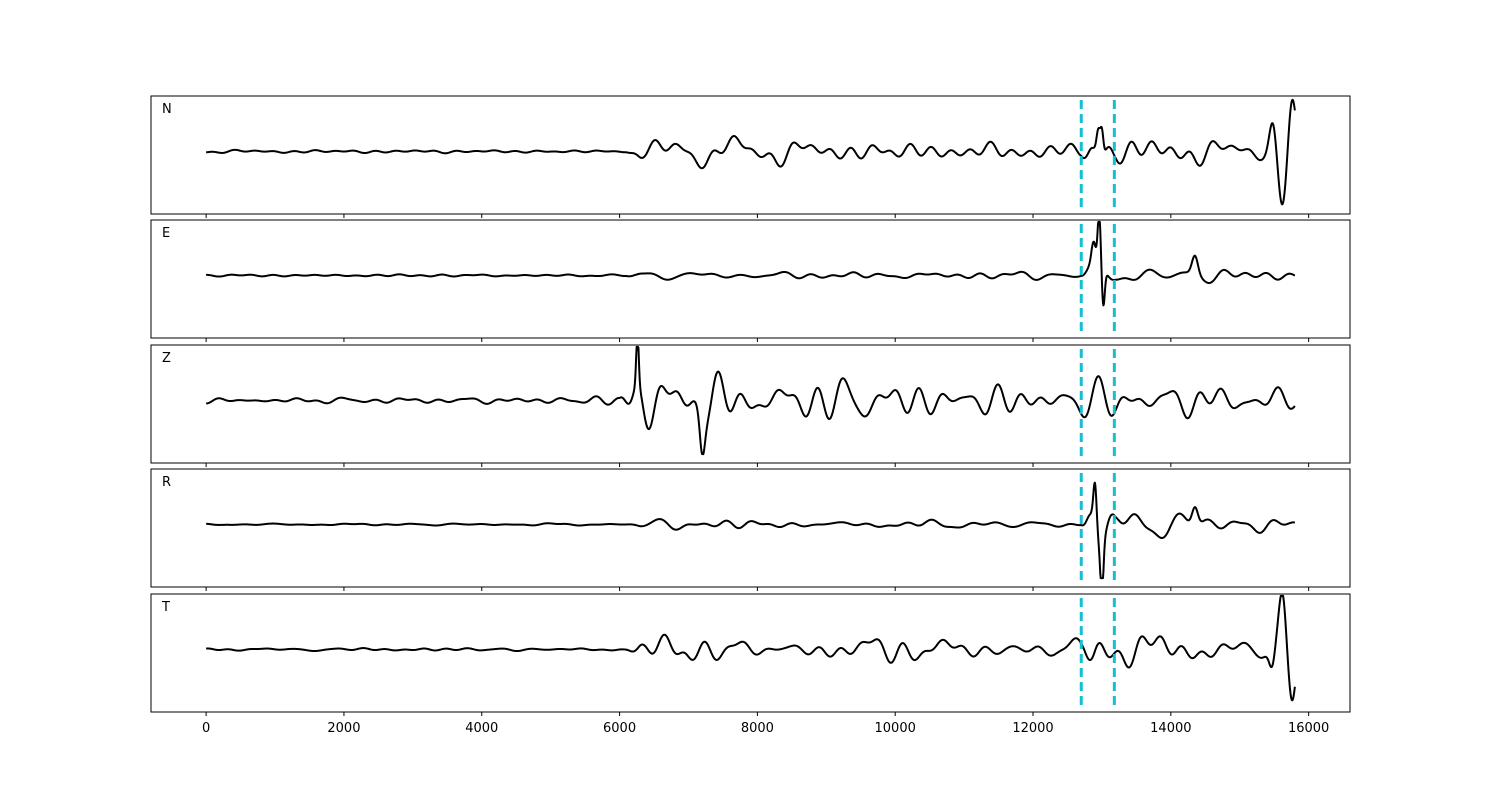  Describe the element at coordinates (166, 358) in the screenshot. I see `channel-label: Z` at that location.